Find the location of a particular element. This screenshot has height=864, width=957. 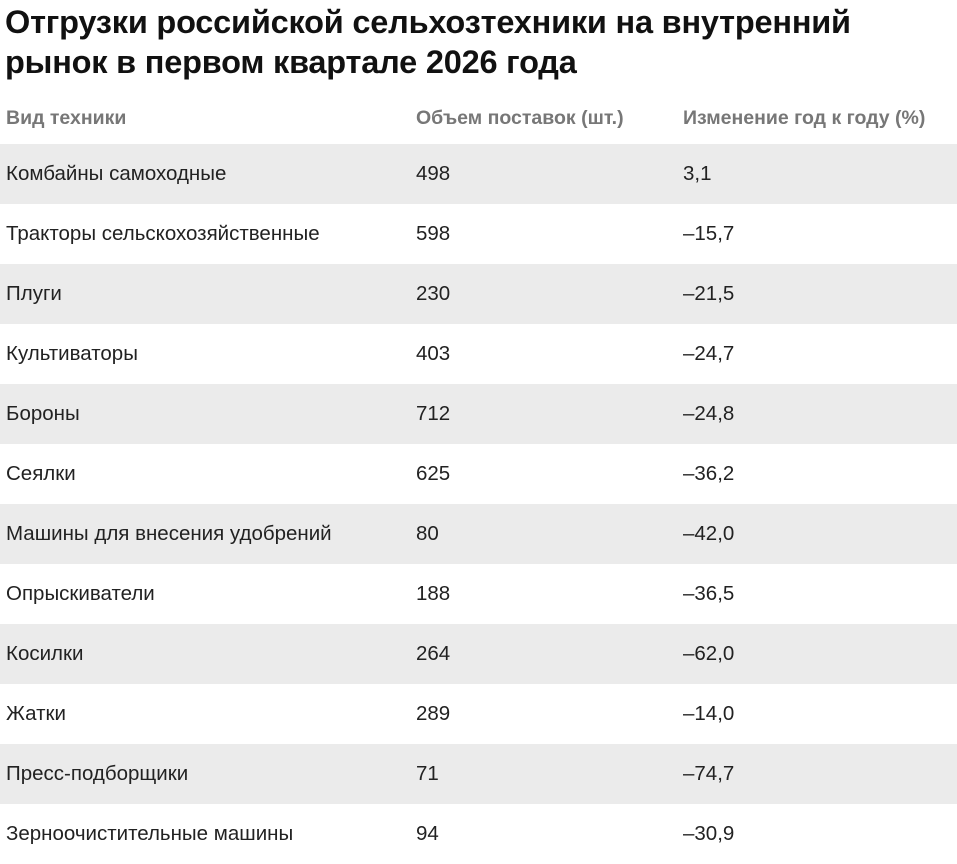

cell-change: –24,7 is located at coordinates (709, 353).